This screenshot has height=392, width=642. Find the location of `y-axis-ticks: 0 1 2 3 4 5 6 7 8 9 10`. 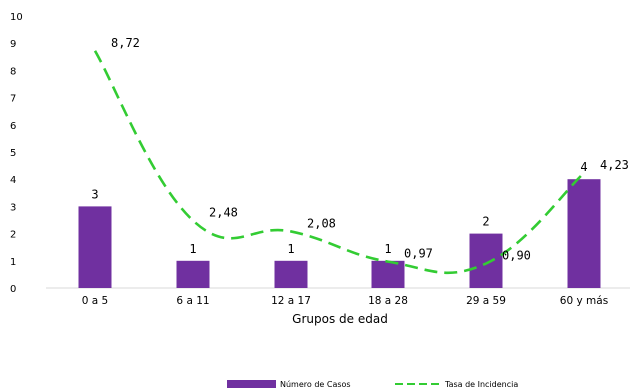

y-axis-ticks: 0 1 2 3 4 5 6 7 8 9 10 is located at coordinates (16, 153).